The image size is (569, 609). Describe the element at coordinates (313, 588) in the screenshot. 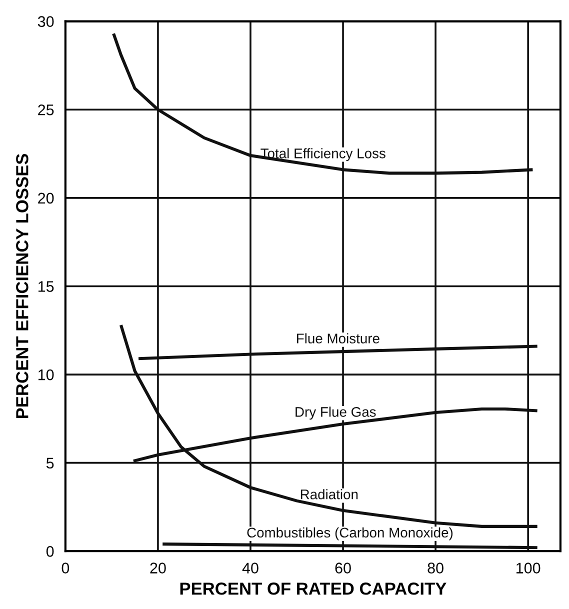

I see `x-axis-title: PERCENT OF RATED CAPACITY` at that location.